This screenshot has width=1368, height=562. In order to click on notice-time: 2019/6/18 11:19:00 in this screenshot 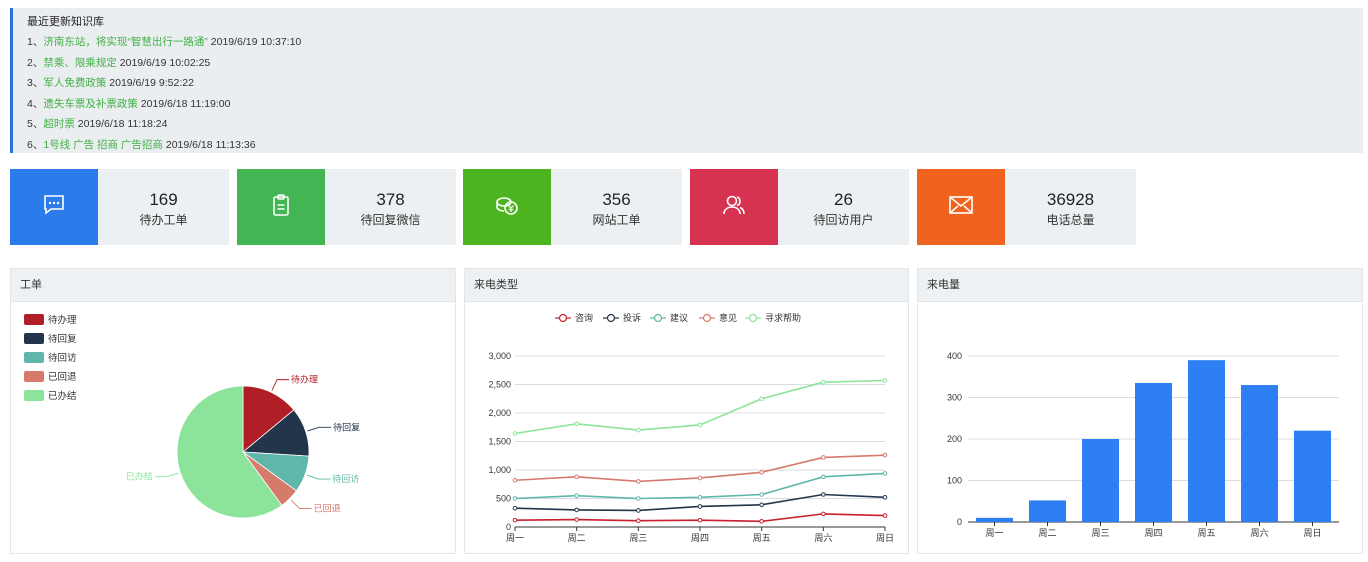, I will do `click(185, 103)`.